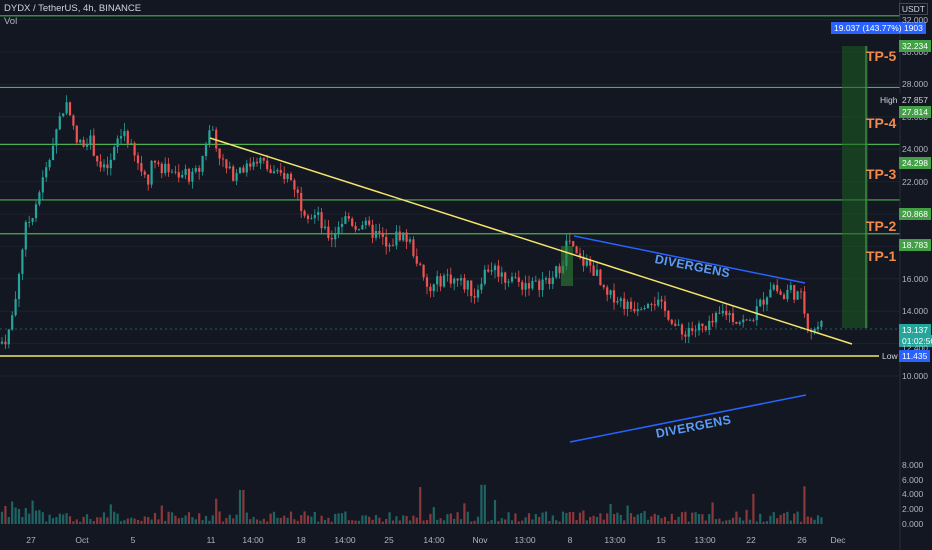 This screenshot has width=932, height=550. Describe the element at coordinates (881, 256) in the screenshot. I see `tp1-label: TP-1` at that location.